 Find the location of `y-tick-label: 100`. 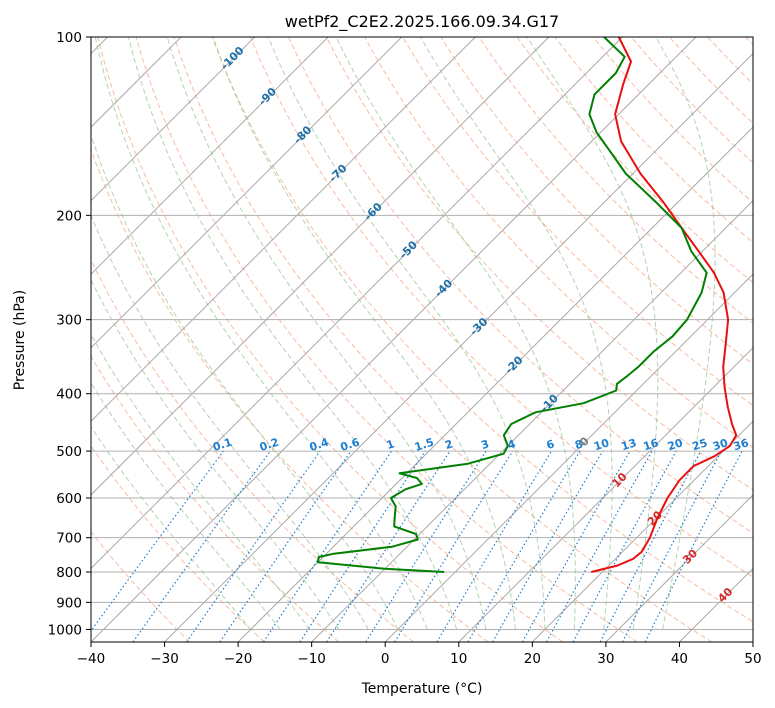

y-tick-label: 100 is located at coordinates (69, 38).